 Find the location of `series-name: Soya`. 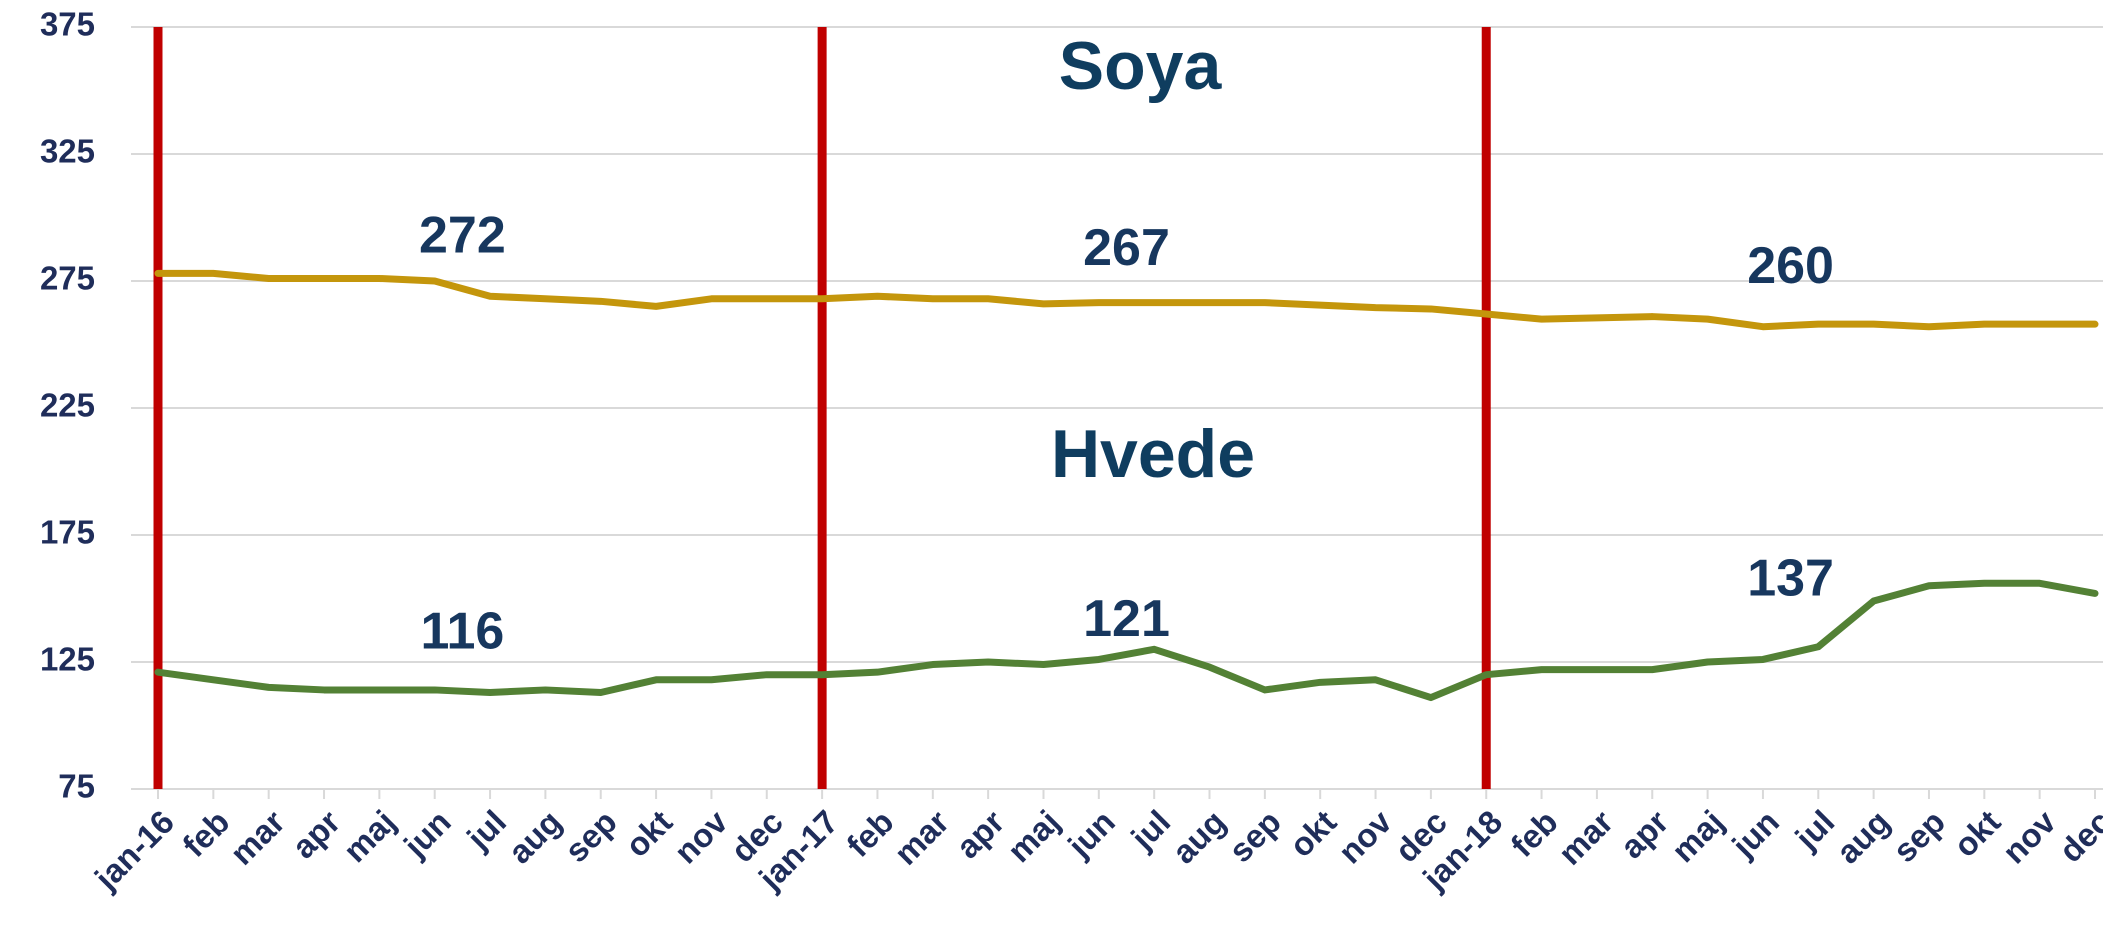

series-name: Soya is located at coordinates (1141, 66).